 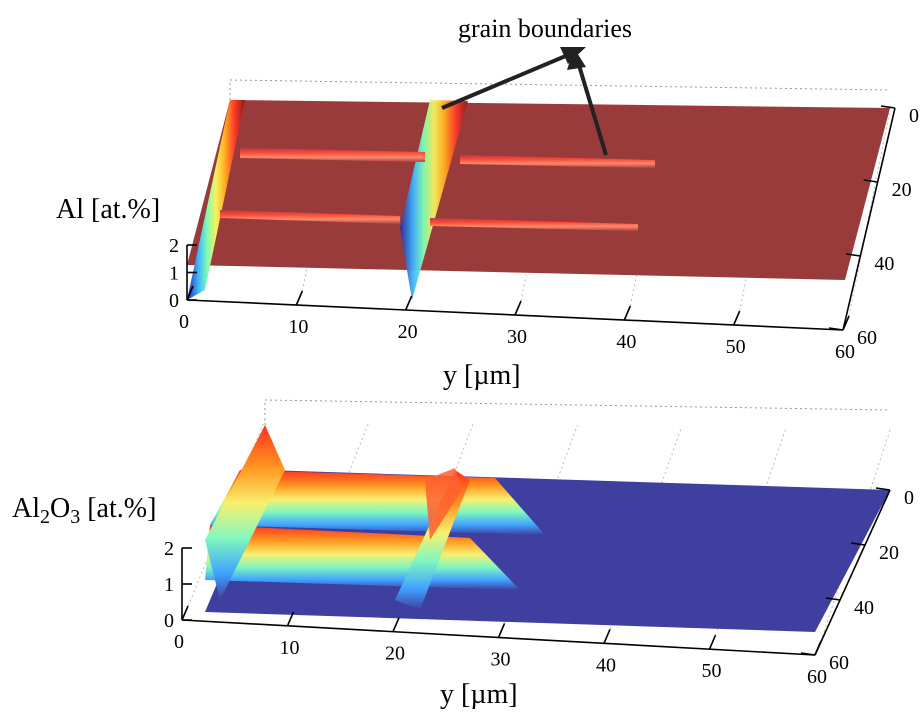 I want to click on bot-depth-tick-label: 40, so click(x=864, y=608).